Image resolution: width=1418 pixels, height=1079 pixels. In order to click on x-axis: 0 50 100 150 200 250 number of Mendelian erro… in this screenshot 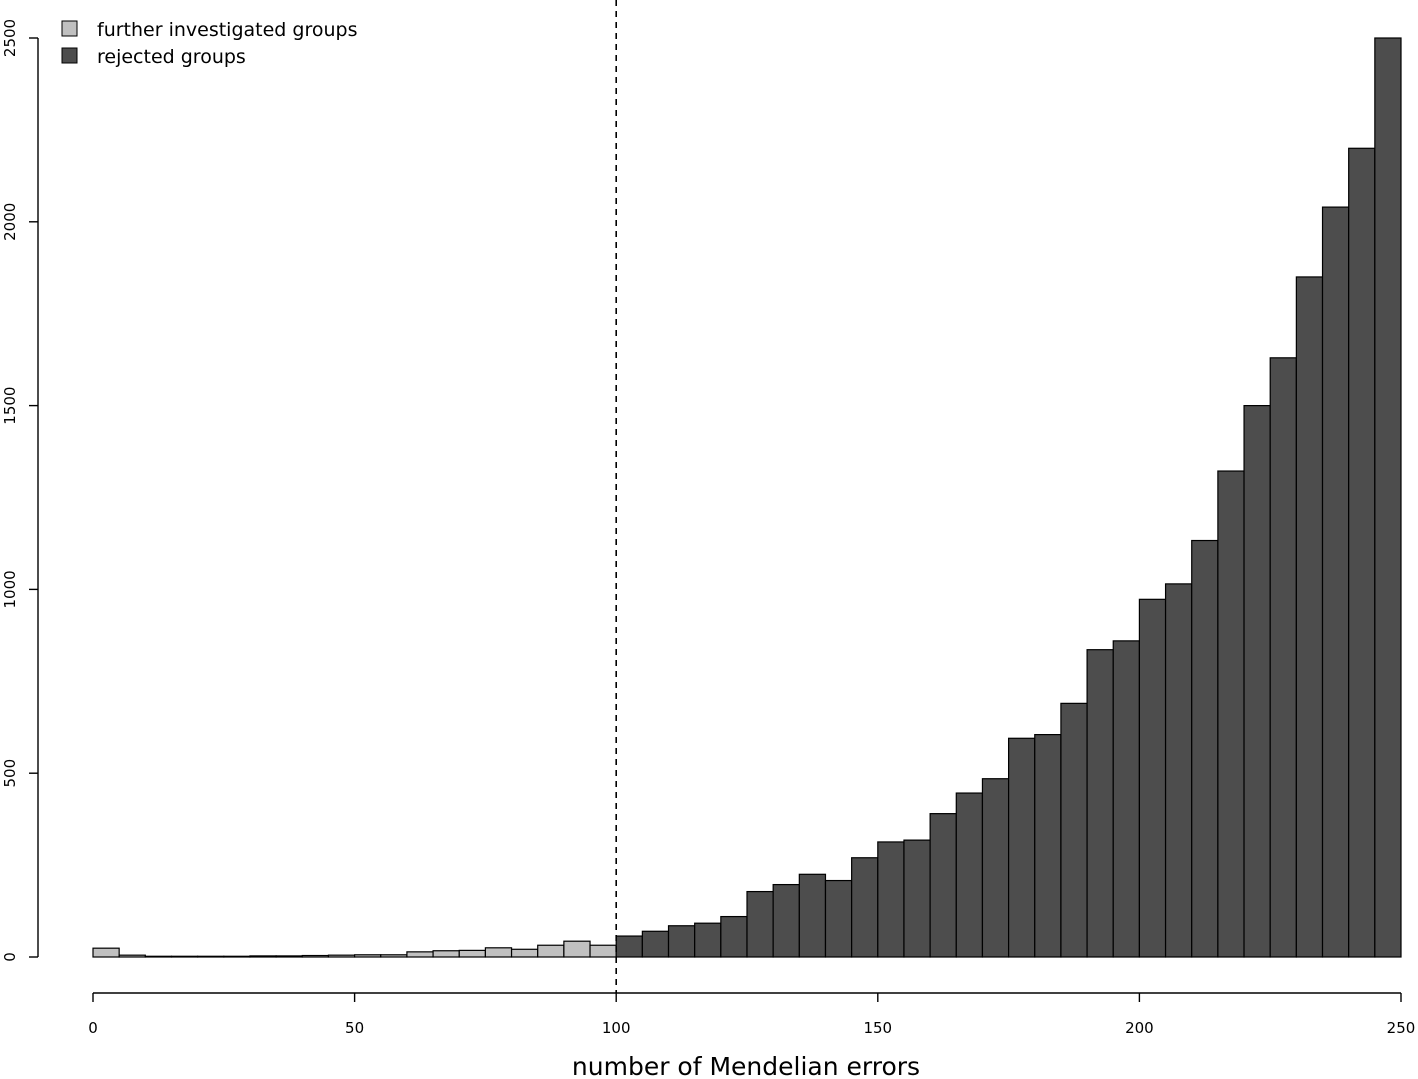, I will do `click(751, 1035)`.